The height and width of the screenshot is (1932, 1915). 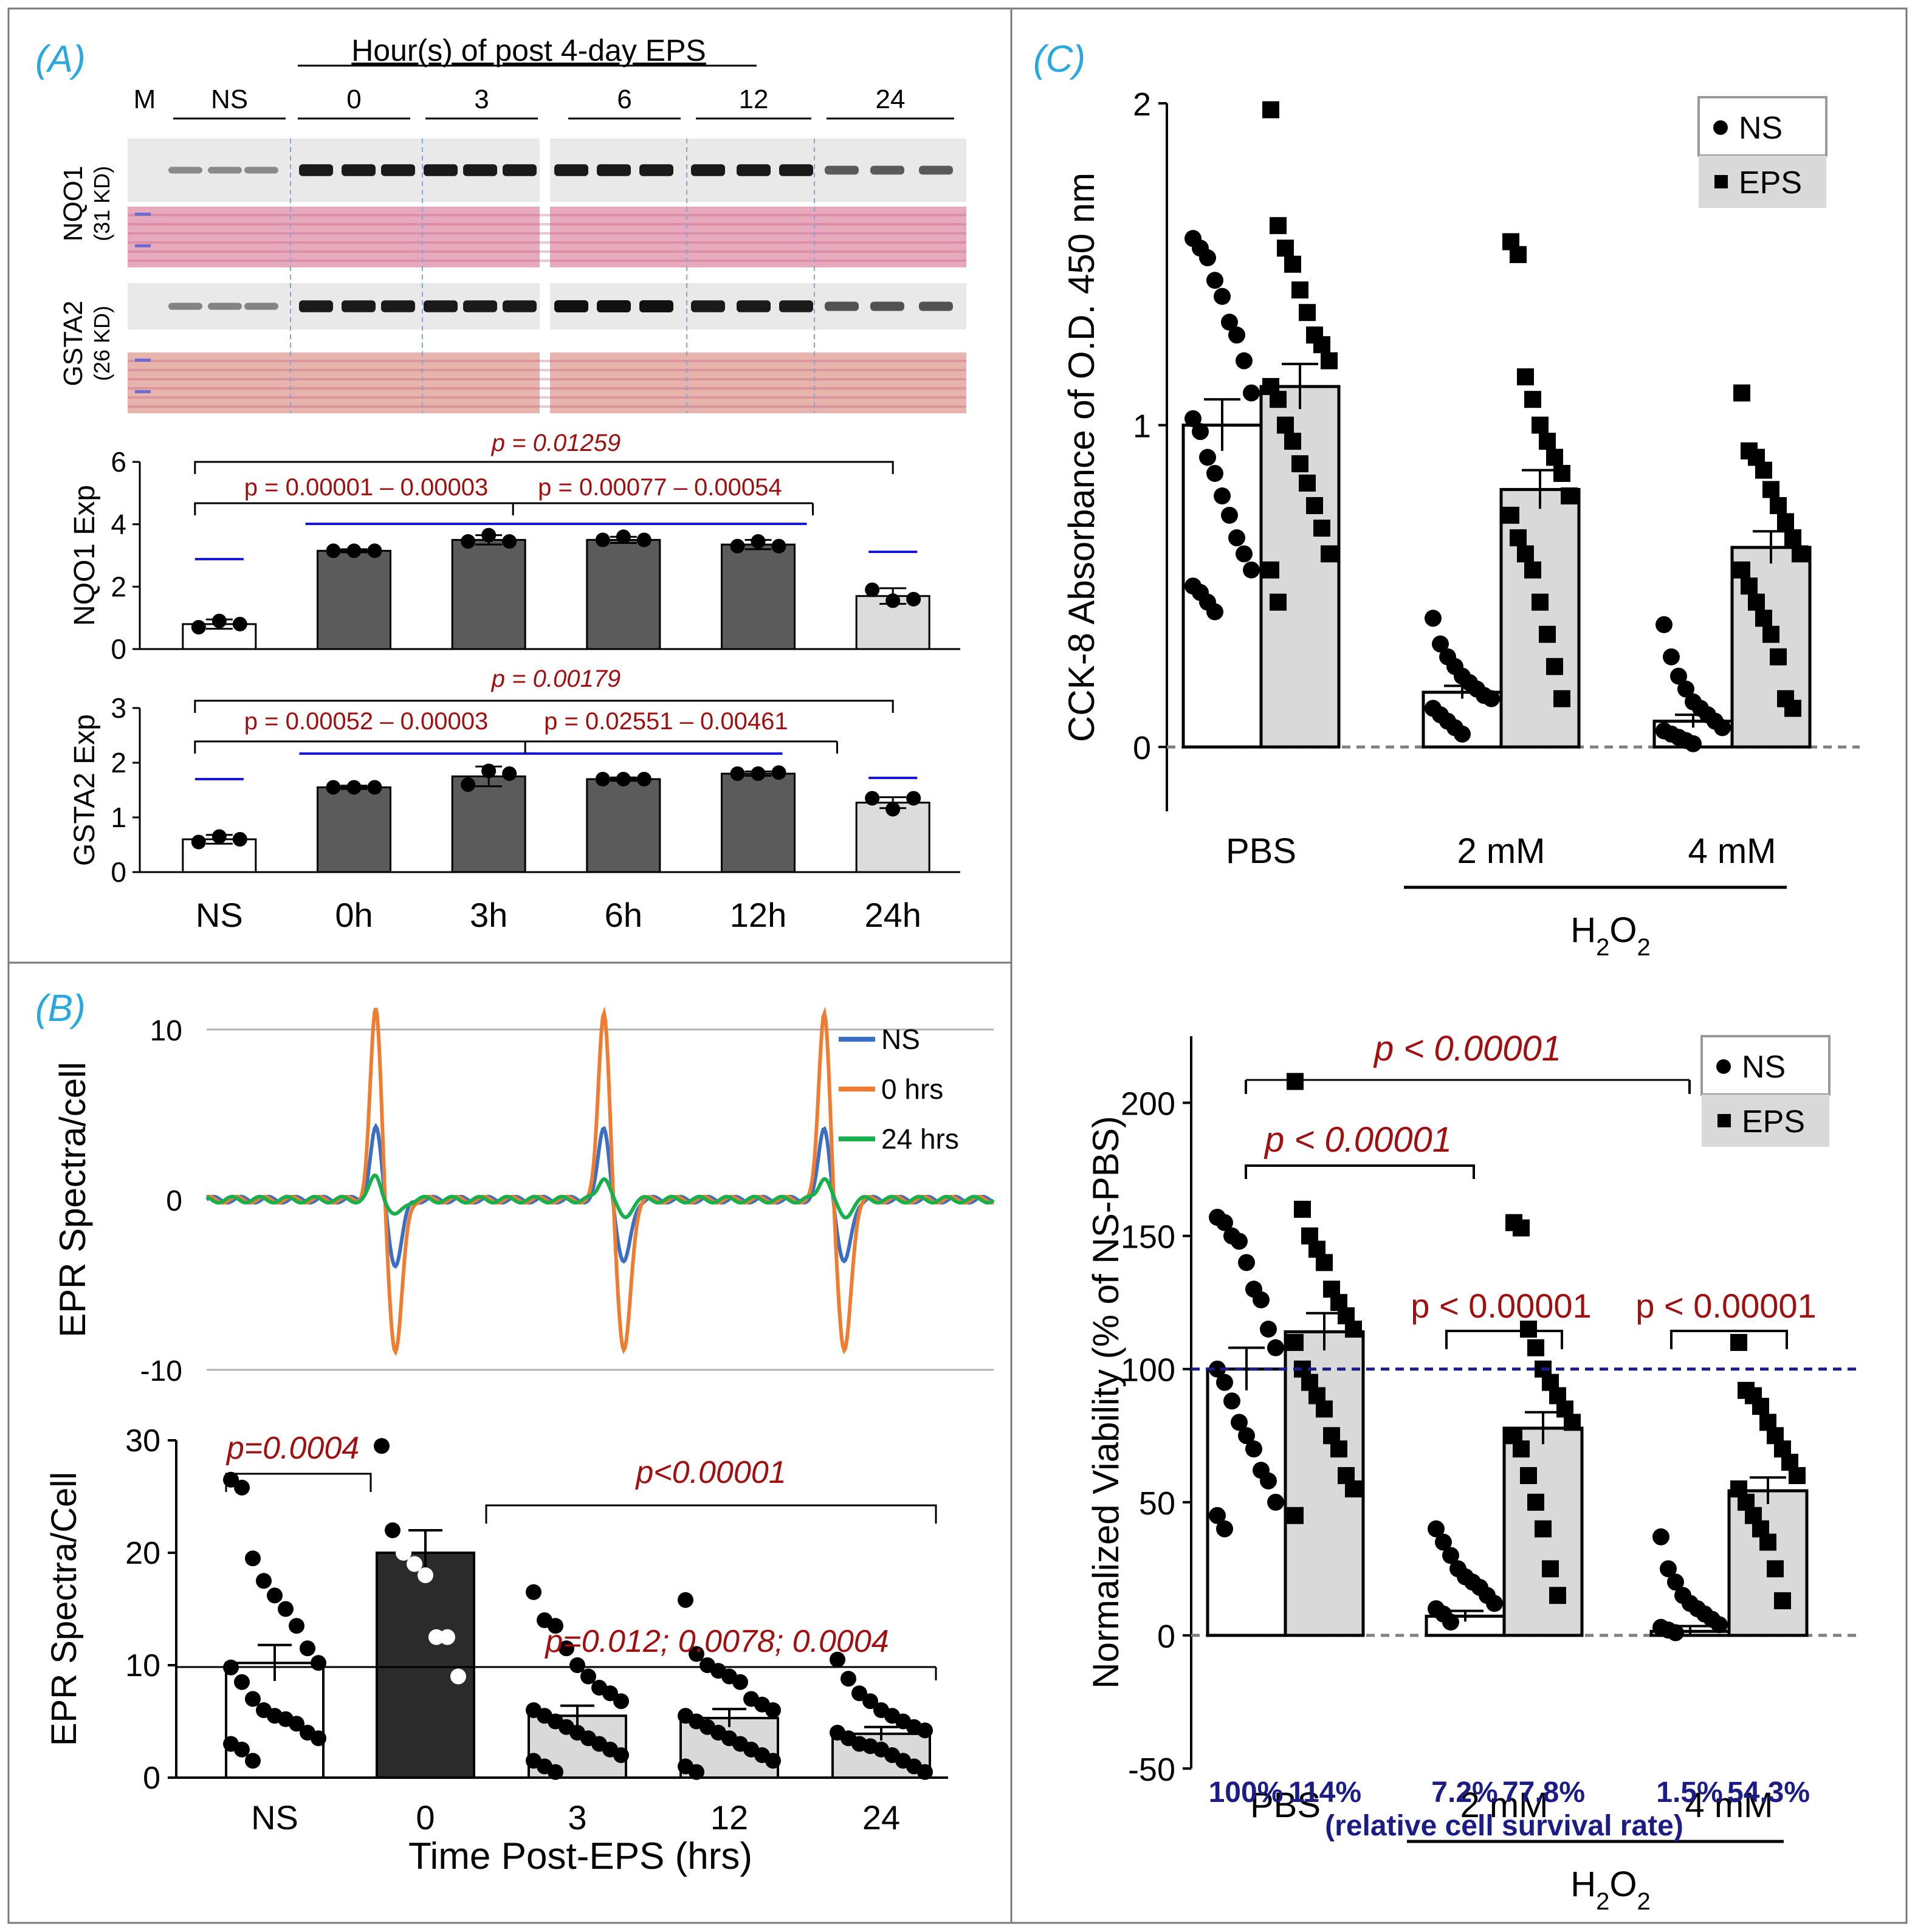 I want to click on y-tick-label: 1, so click(x=1142, y=427).